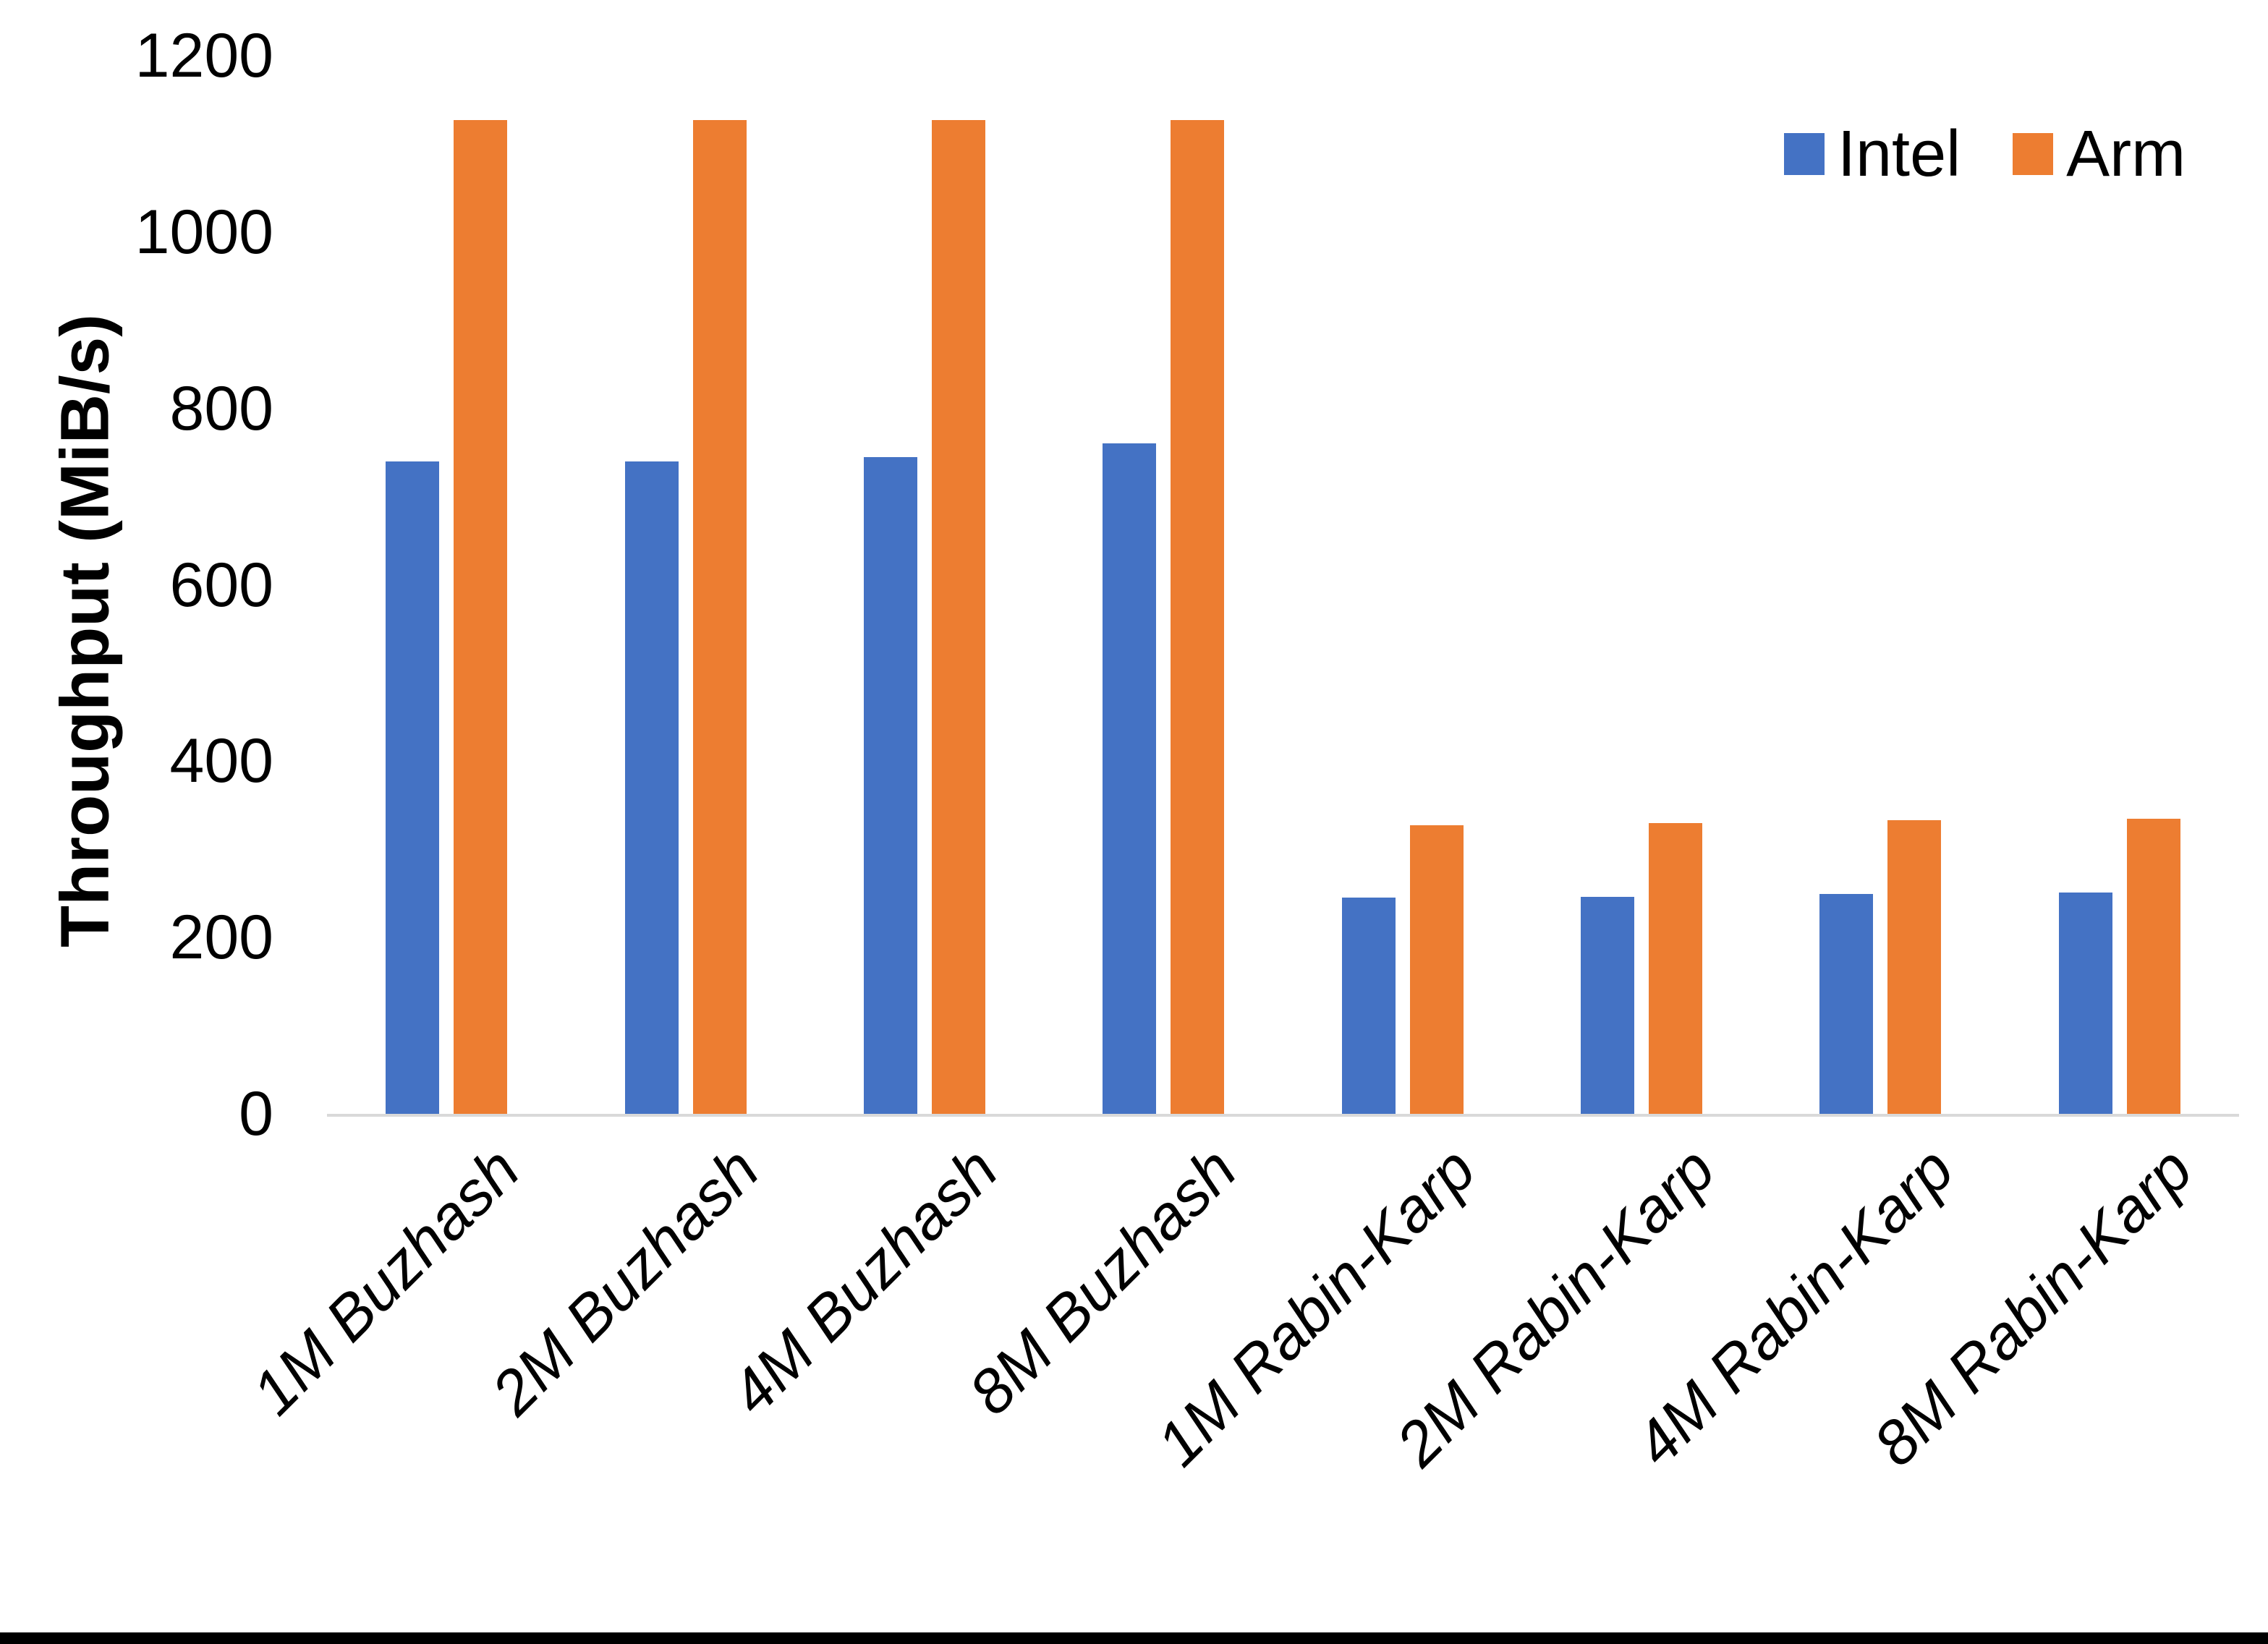  I want to click on y-axis-tick-label: 600, so click(221, 585).